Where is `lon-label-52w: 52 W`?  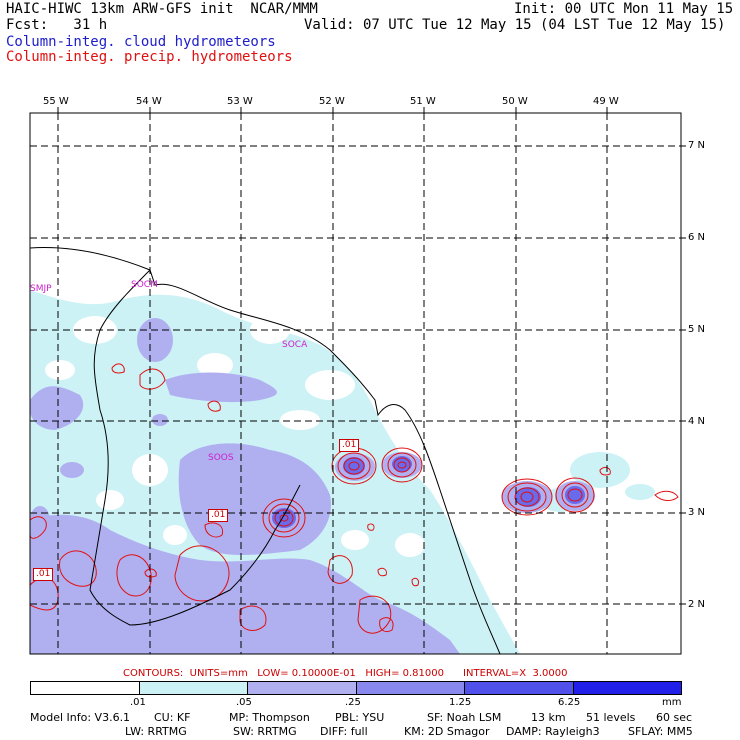 lon-label-52w: 52 W is located at coordinates (332, 101).